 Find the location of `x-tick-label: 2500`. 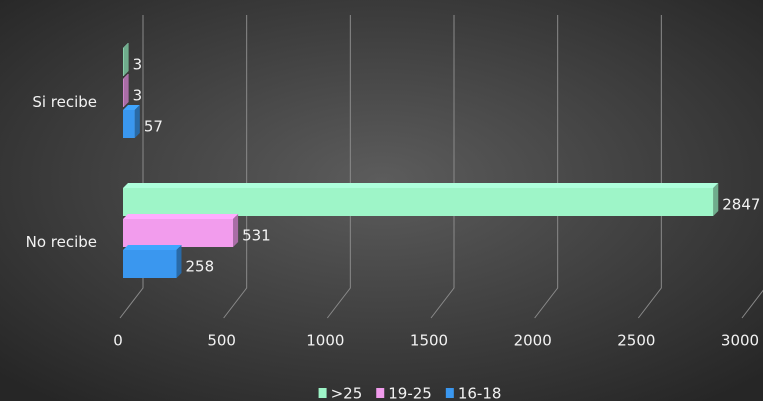

x-tick-label: 2500 is located at coordinates (636, 341).